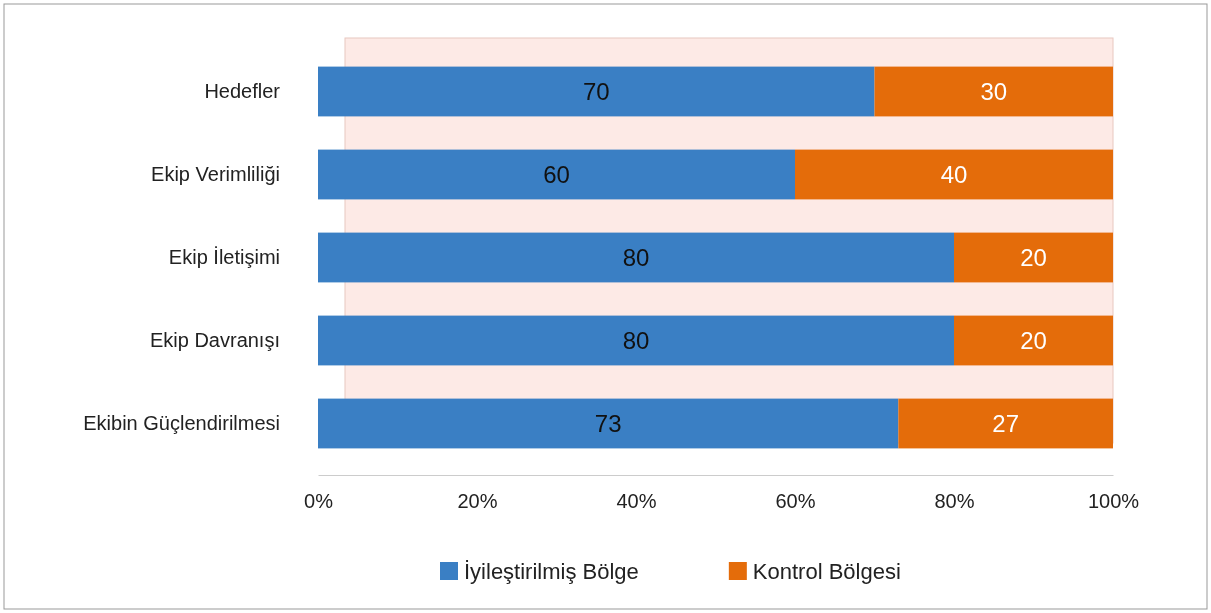 The height and width of the screenshot is (613, 1211). Describe the element at coordinates (477, 501) in the screenshot. I see `x-tick-label: 20%` at that location.